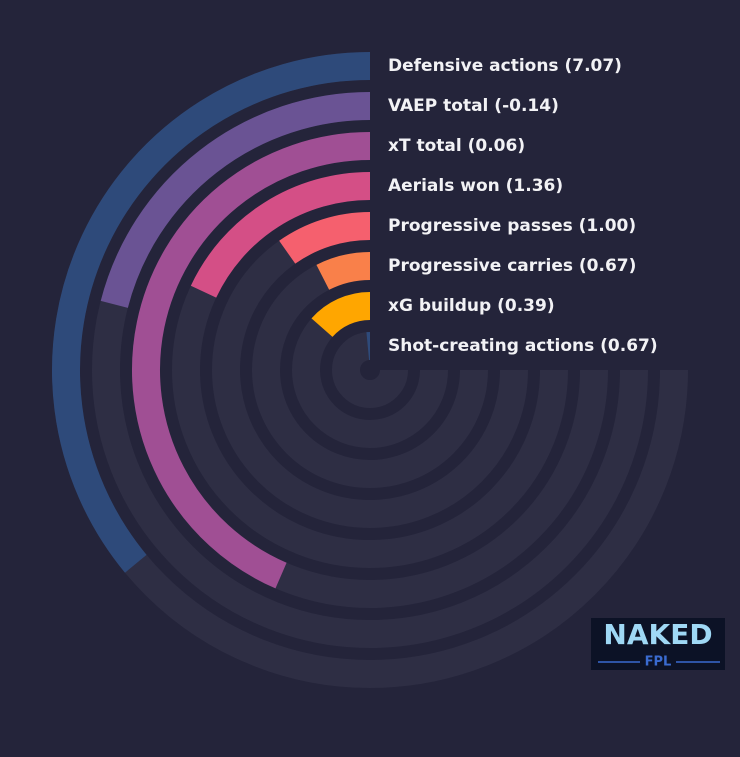  I want to click on category-label: xT total (0.06), so click(456, 146).